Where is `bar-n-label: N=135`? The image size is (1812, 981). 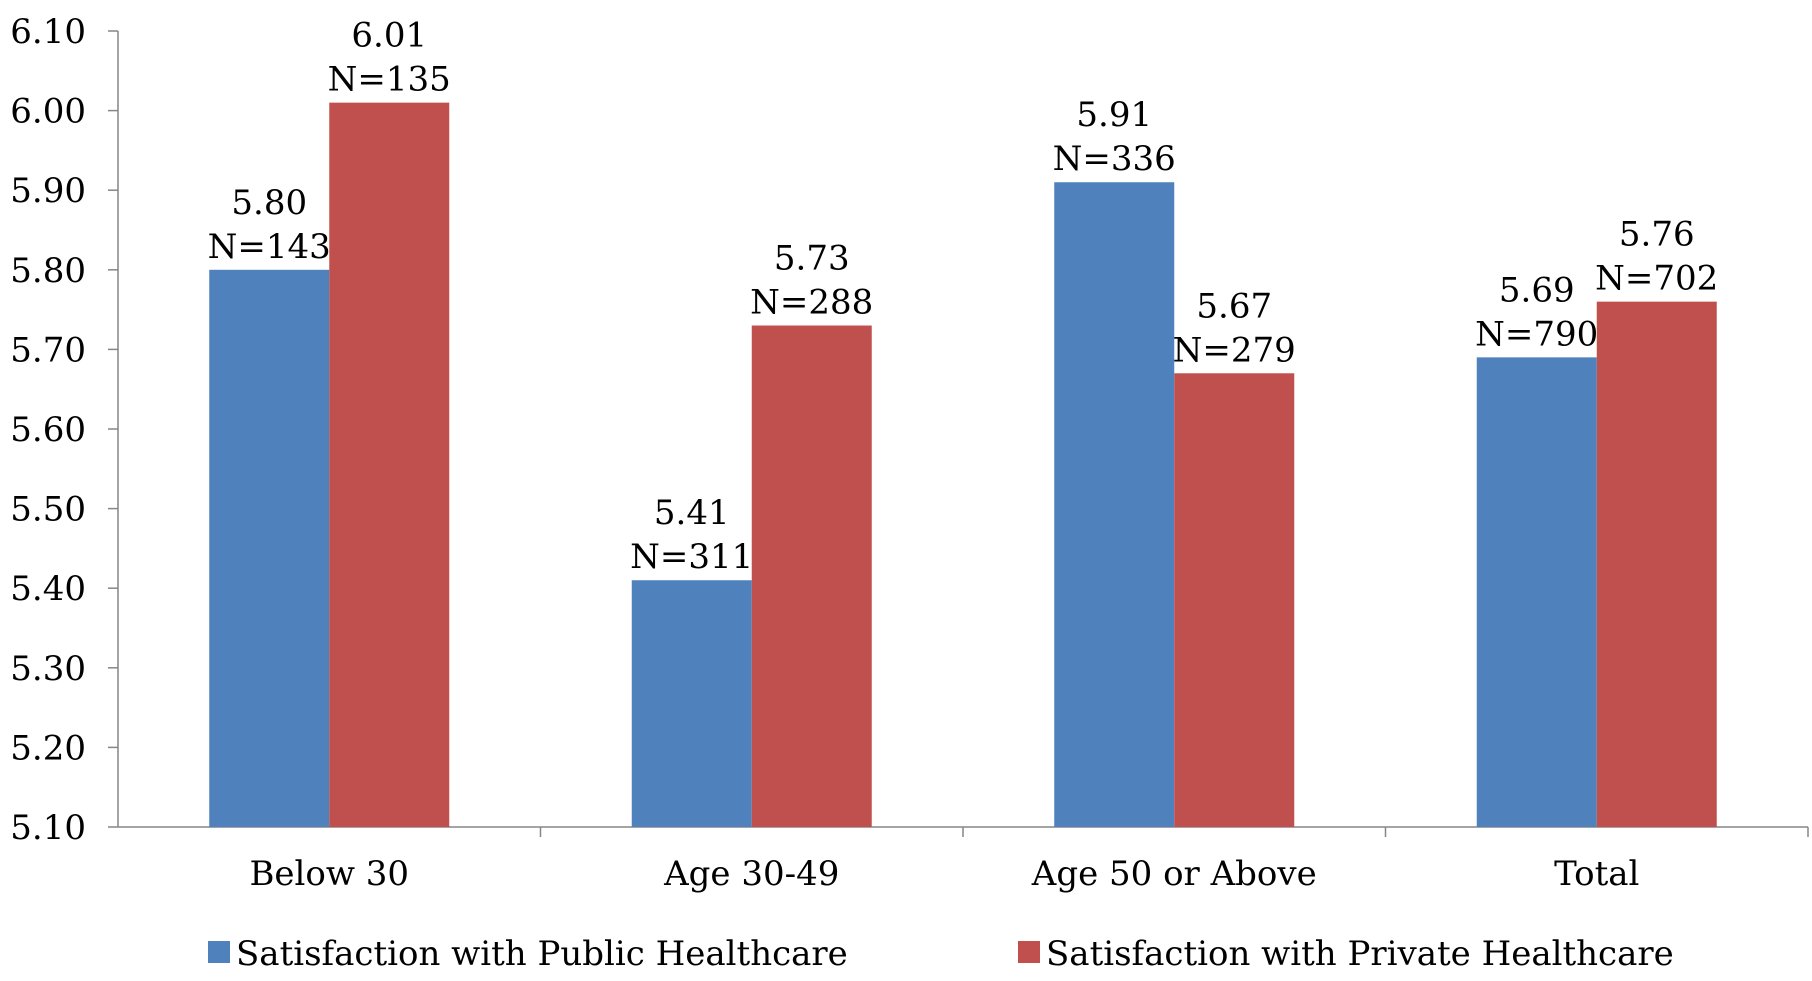 bar-n-label: N=135 is located at coordinates (389, 80).